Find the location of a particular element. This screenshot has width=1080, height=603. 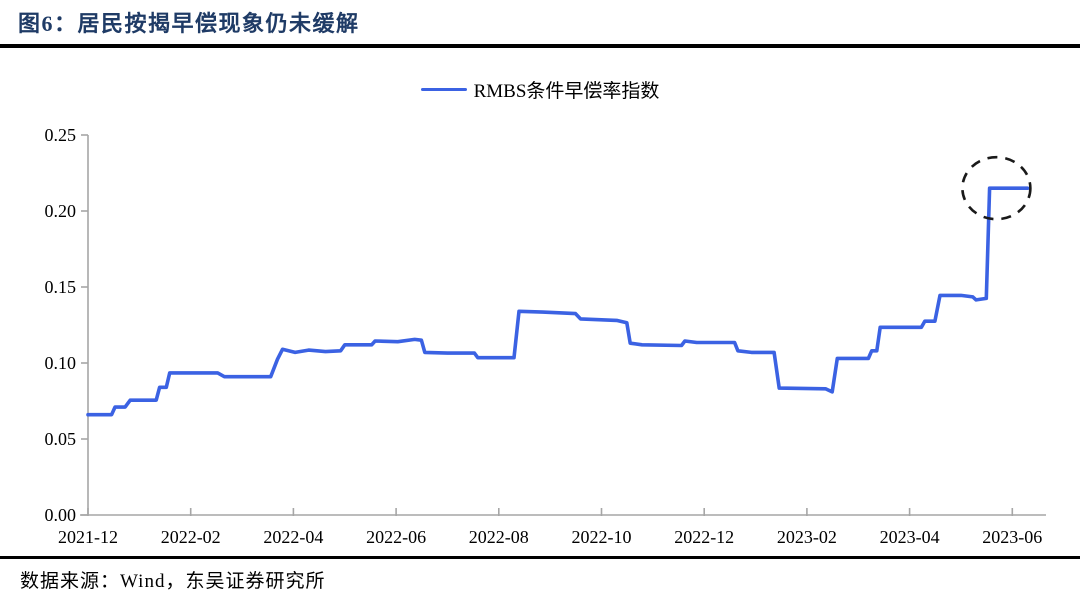

chart-legend: RMBS条件早偿率指数 is located at coordinates (540, 89).